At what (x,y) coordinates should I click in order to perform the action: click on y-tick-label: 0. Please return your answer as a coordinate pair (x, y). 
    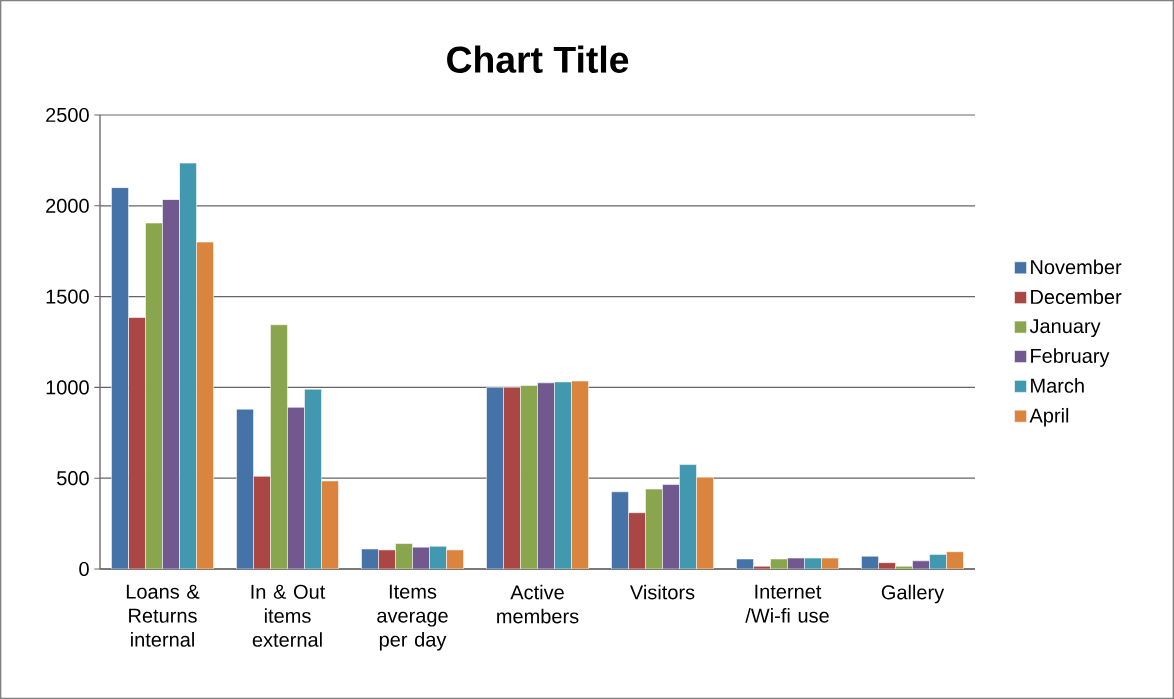
    Looking at the image, I should click on (84, 569).